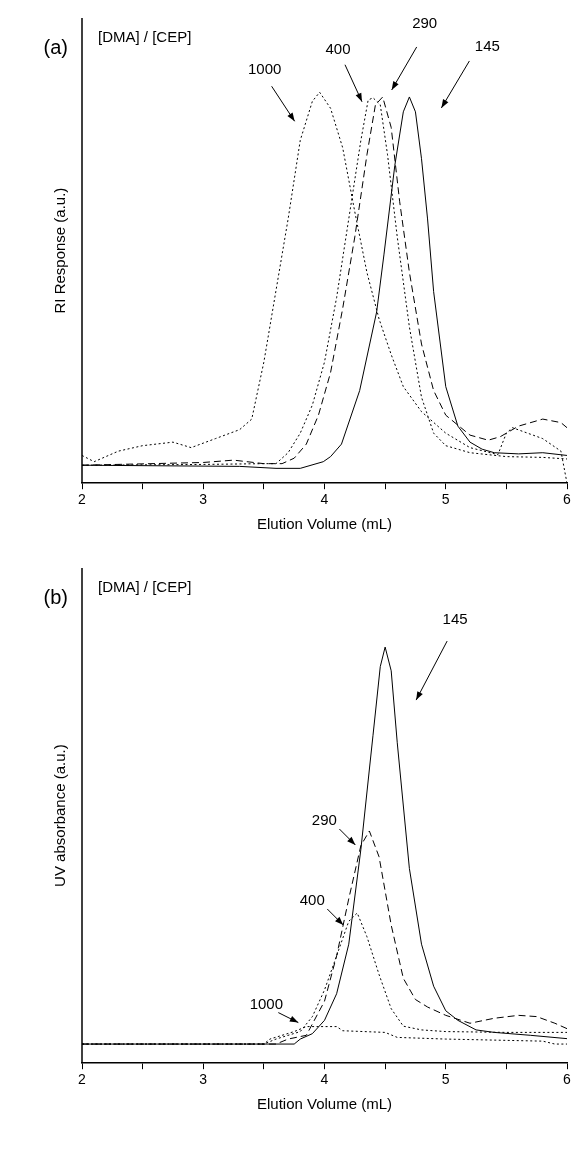  What do you see at coordinates (55, 596) in the screenshot?
I see `chart-title: (b)` at bounding box center [55, 596].